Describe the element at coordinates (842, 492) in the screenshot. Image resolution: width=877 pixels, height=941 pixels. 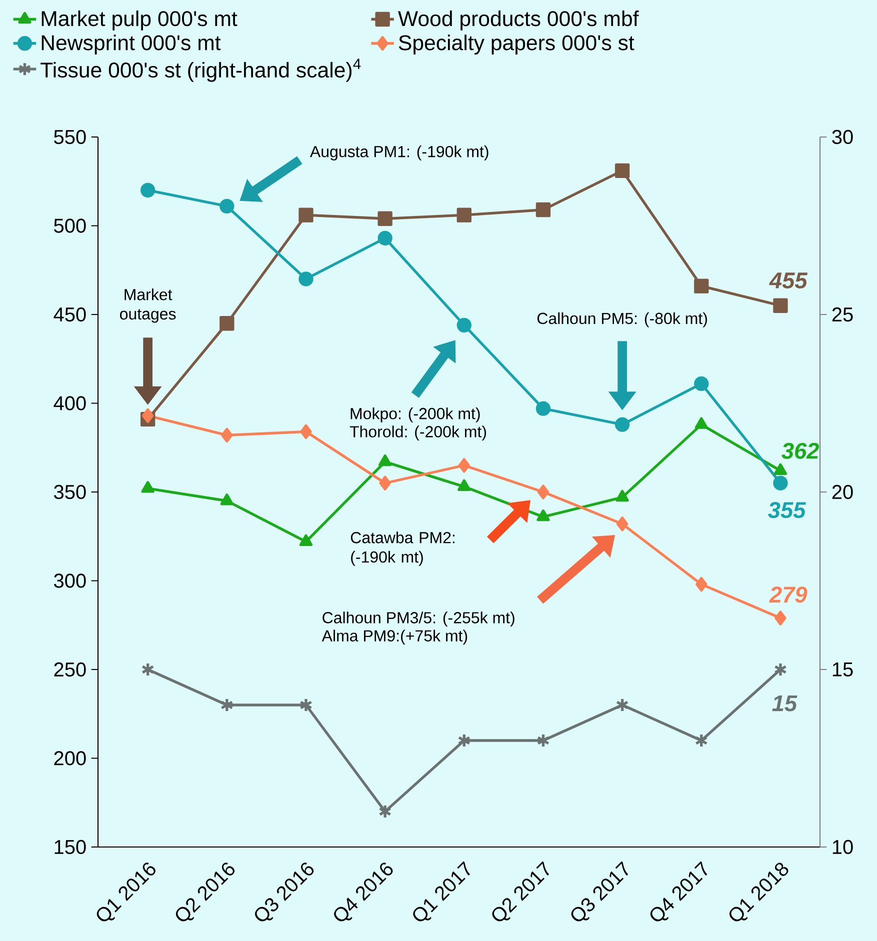
I see `y2-tick-label: 20` at that location.